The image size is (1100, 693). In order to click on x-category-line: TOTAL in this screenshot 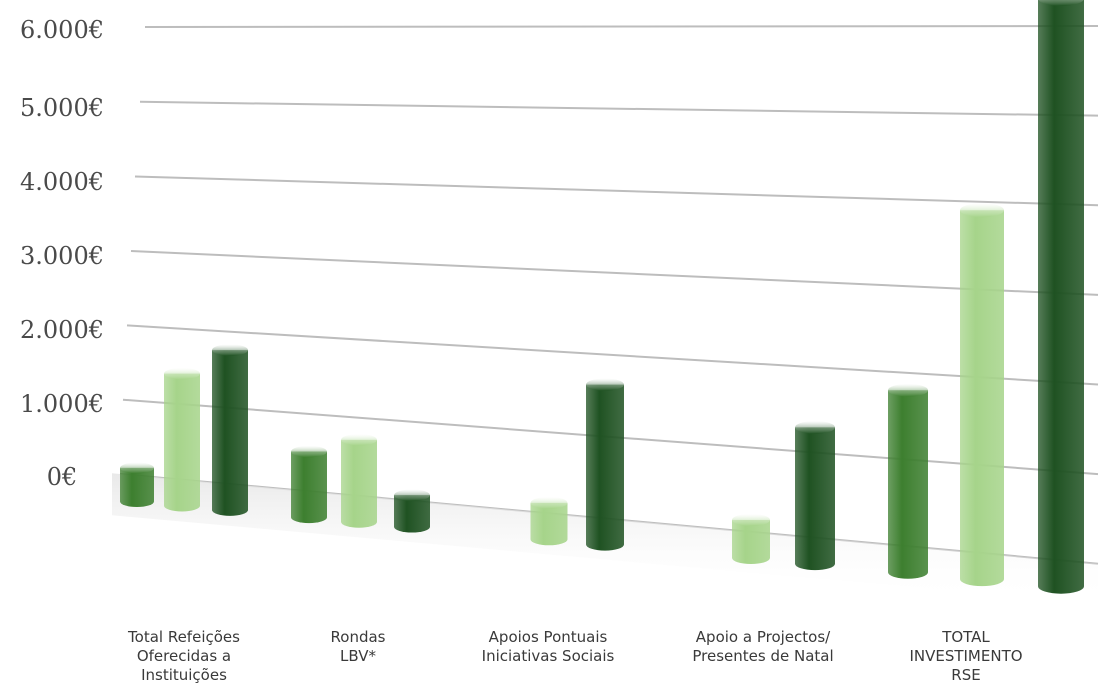, I will do `click(965, 637)`.